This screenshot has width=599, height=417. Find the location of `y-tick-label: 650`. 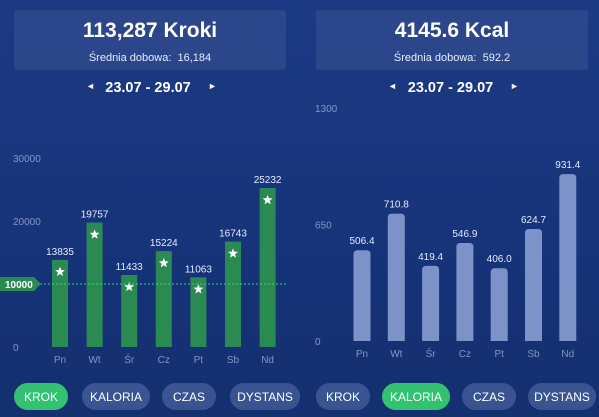

y-tick-label: 650 is located at coordinates (323, 226).